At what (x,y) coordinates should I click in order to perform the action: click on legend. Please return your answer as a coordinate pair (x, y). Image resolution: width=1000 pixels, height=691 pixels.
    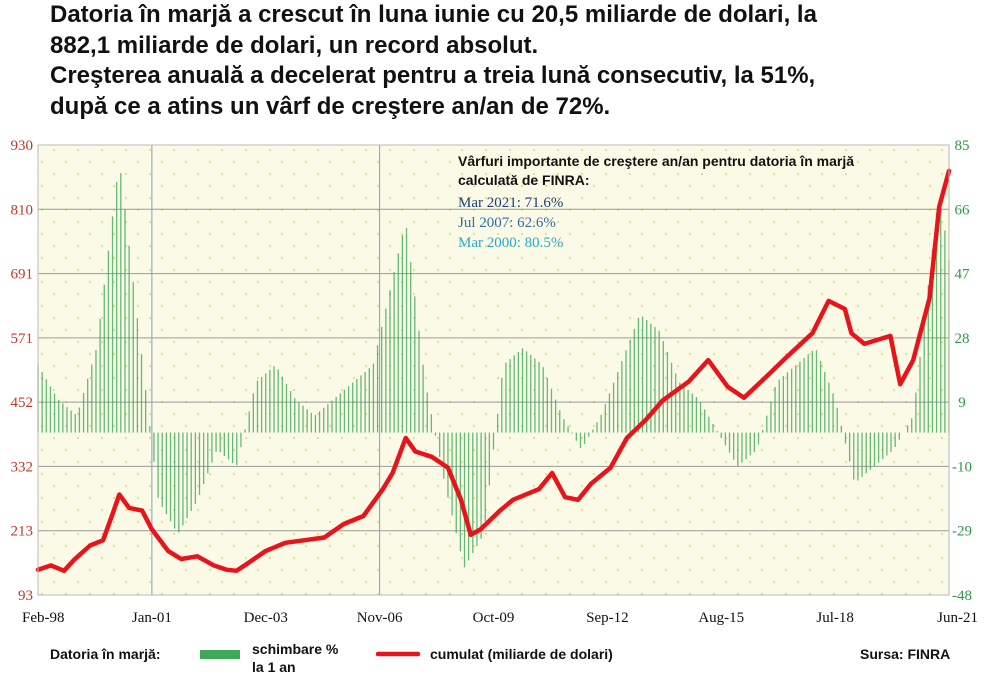
    Looking at the image, I should click on (310, 654).